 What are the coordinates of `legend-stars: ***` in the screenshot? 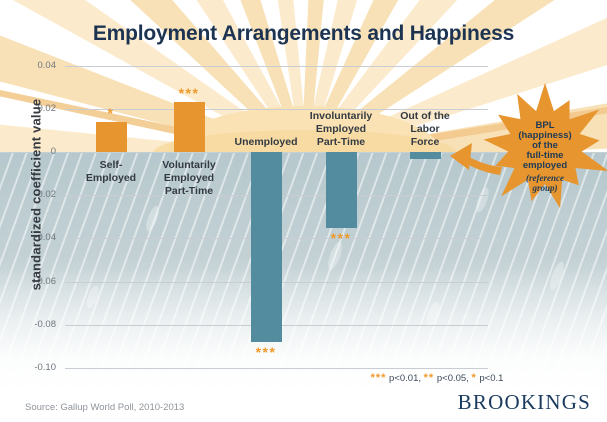 It's located at (378, 378).